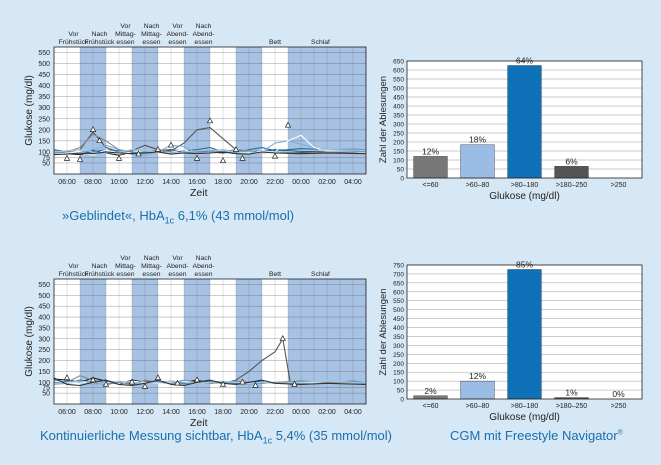 This screenshot has width=661, height=465. I want to click on period-label: Vor Abend-essen, so click(178, 34).